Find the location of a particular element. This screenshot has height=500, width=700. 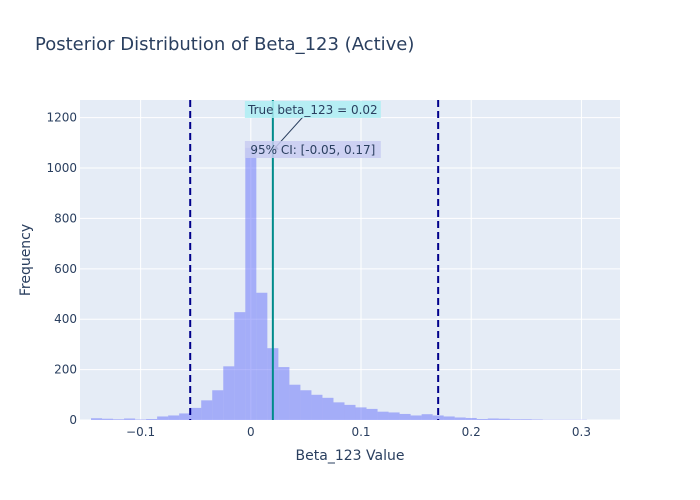

x-tick-label: −0.1 is located at coordinates (140, 432).